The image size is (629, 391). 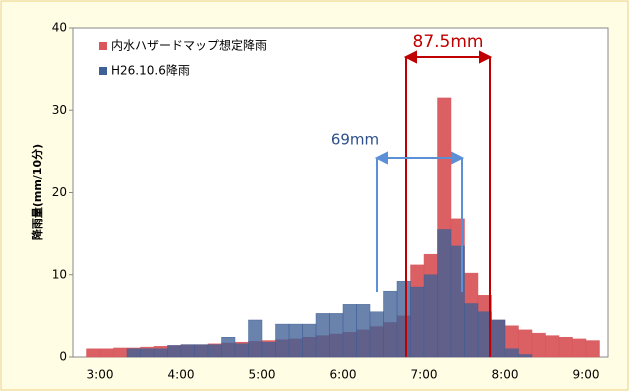 I want to click on annotation: 87.5mm, so click(x=448, y=42).